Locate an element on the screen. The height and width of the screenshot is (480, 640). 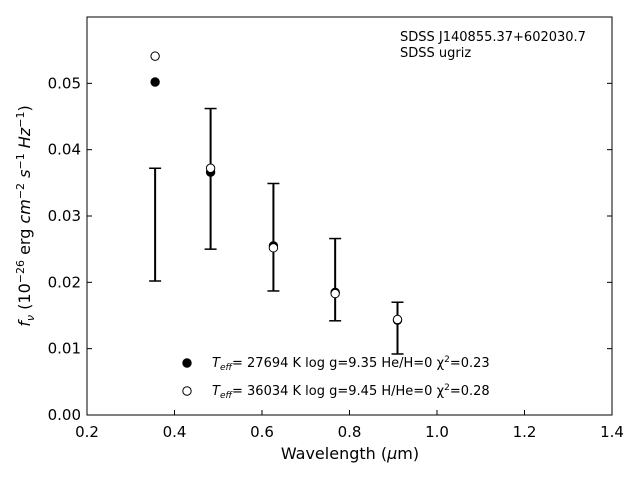
object-name-annotation: SDSS J140855.37+602030.7 is located at coordinates (493, 37).